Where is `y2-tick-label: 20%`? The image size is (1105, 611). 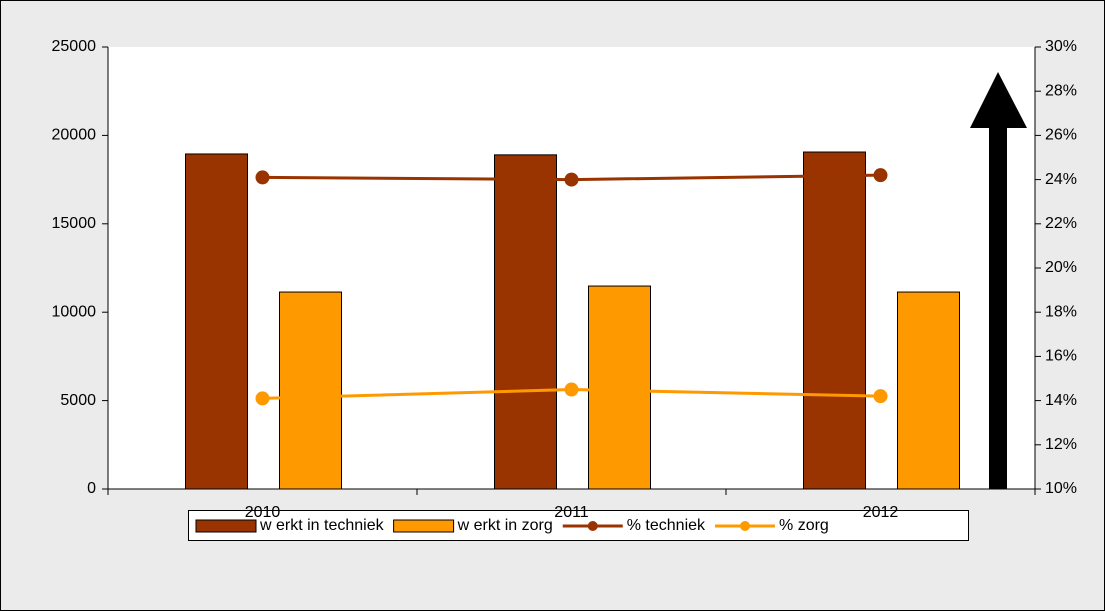
y2-tick-label: 20% is located at coordinates (1061, 267).